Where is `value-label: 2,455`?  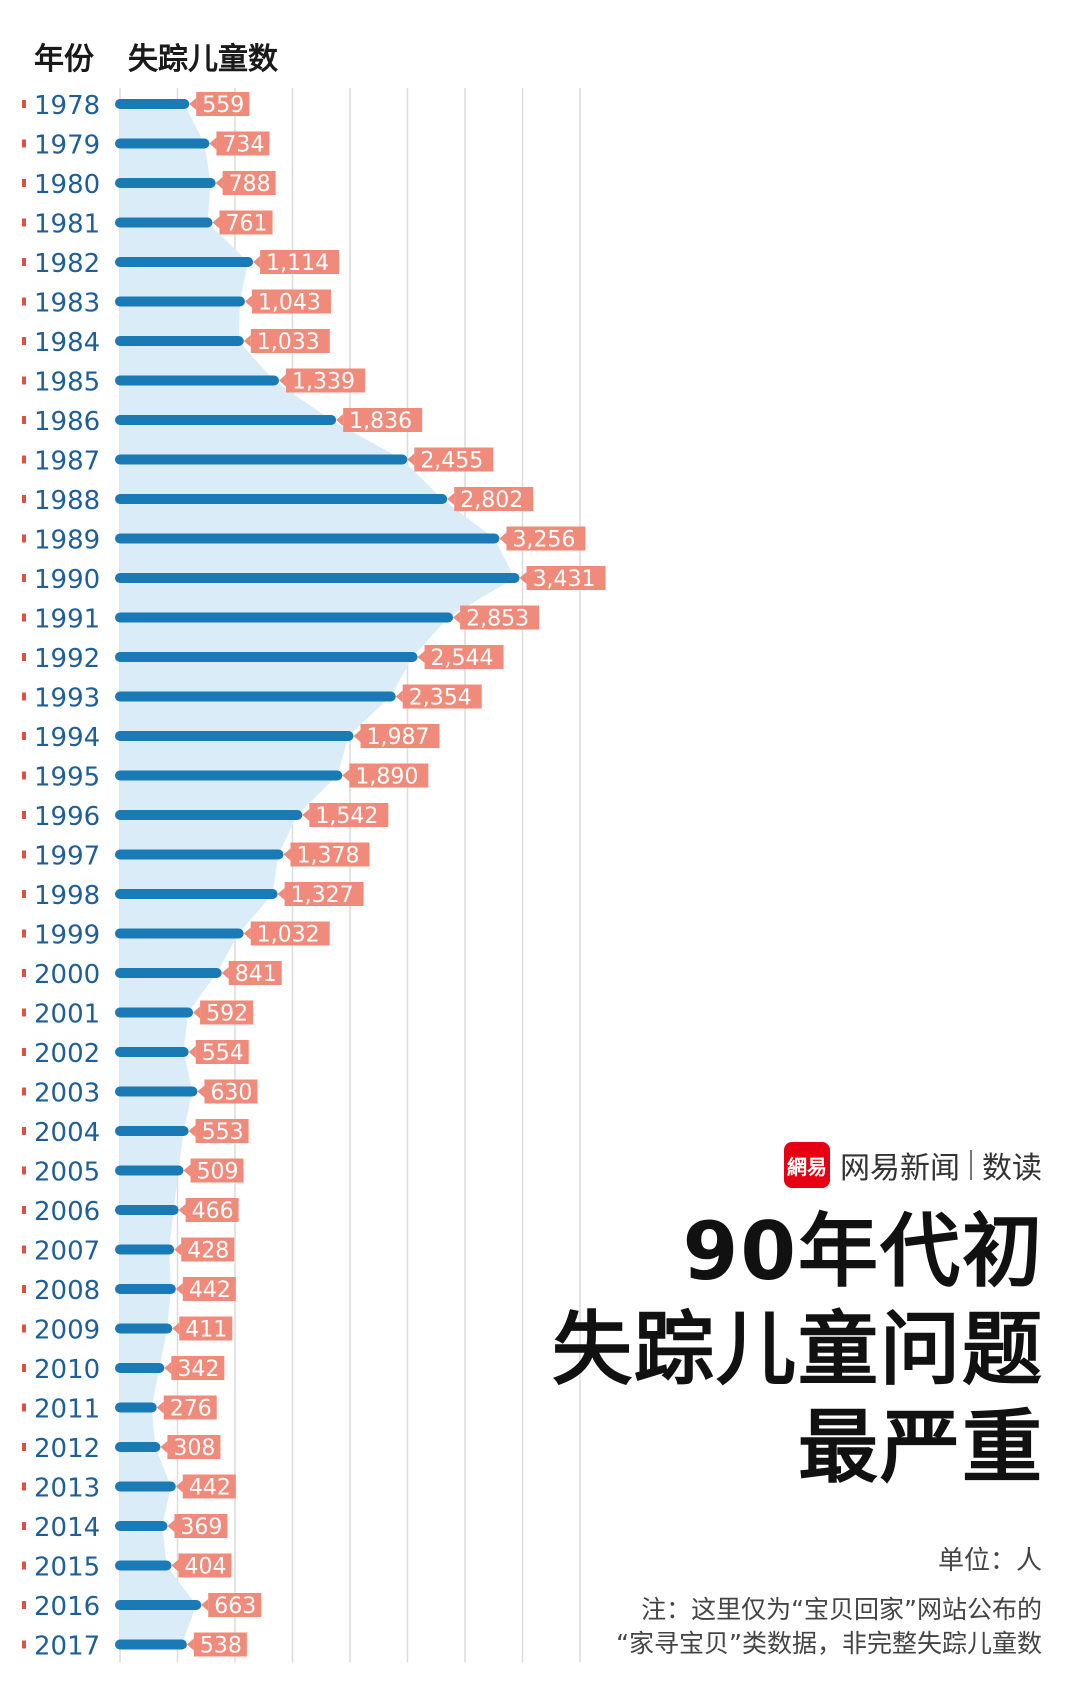 value-label: 2,455 is located at coordinates (451, 461).